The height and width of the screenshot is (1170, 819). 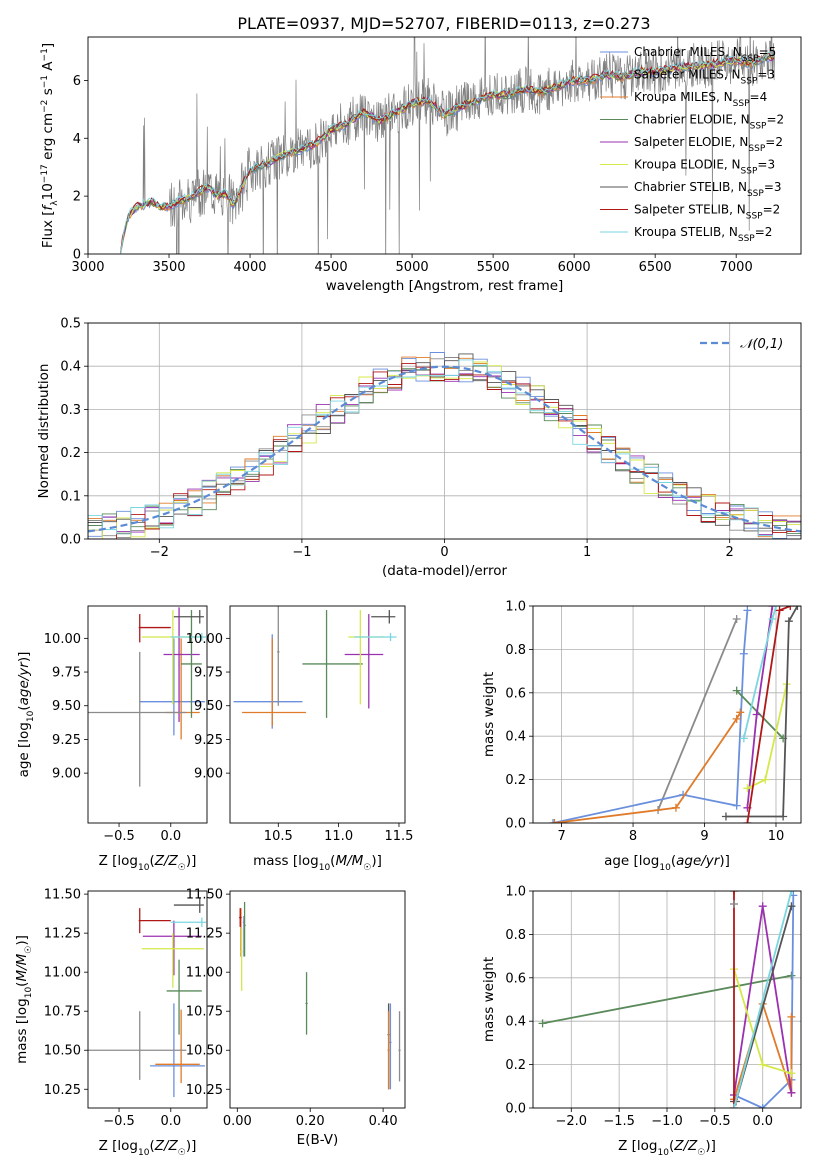 I want to click on y-axis-label: mass [log10(M/M☉)], so click(x=24, y=999).